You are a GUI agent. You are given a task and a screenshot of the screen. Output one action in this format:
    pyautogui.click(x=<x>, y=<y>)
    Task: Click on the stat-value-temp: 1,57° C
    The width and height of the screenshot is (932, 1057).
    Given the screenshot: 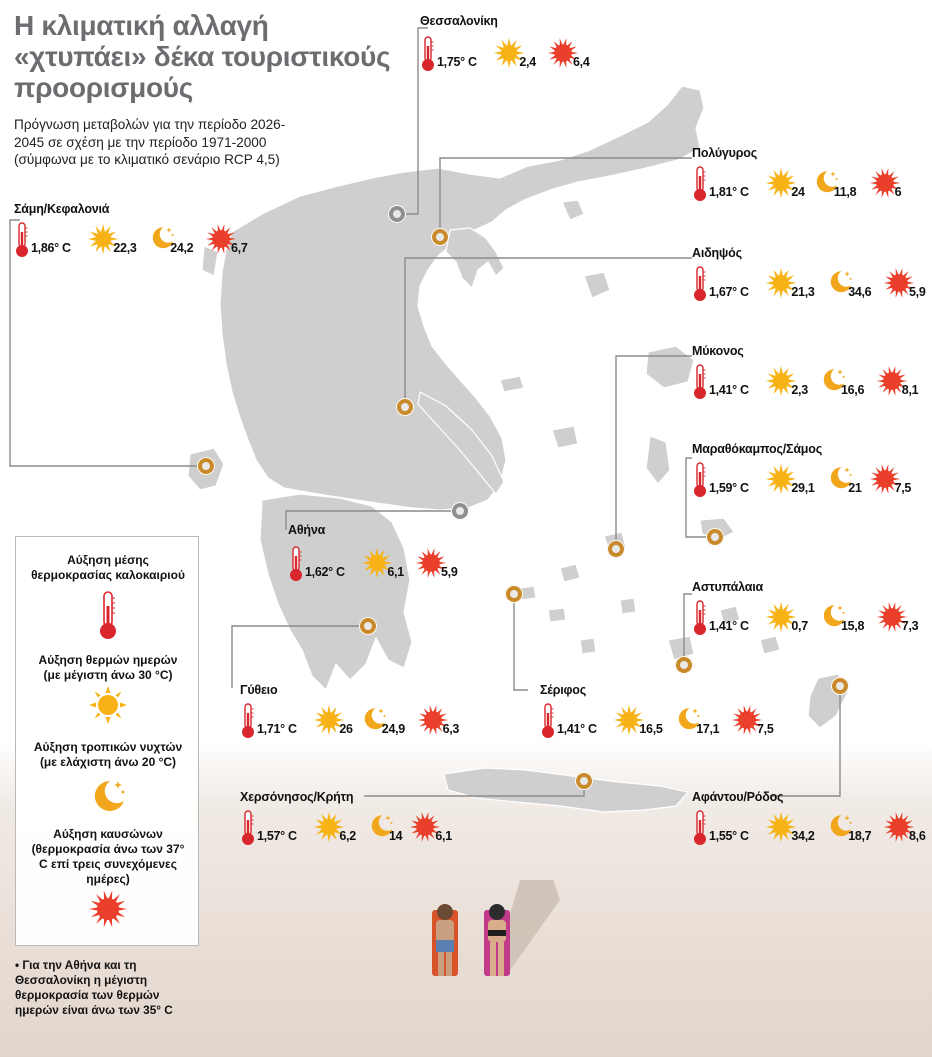 What is the action you would take?
    pyautogui.click(x=277, y=836)
    